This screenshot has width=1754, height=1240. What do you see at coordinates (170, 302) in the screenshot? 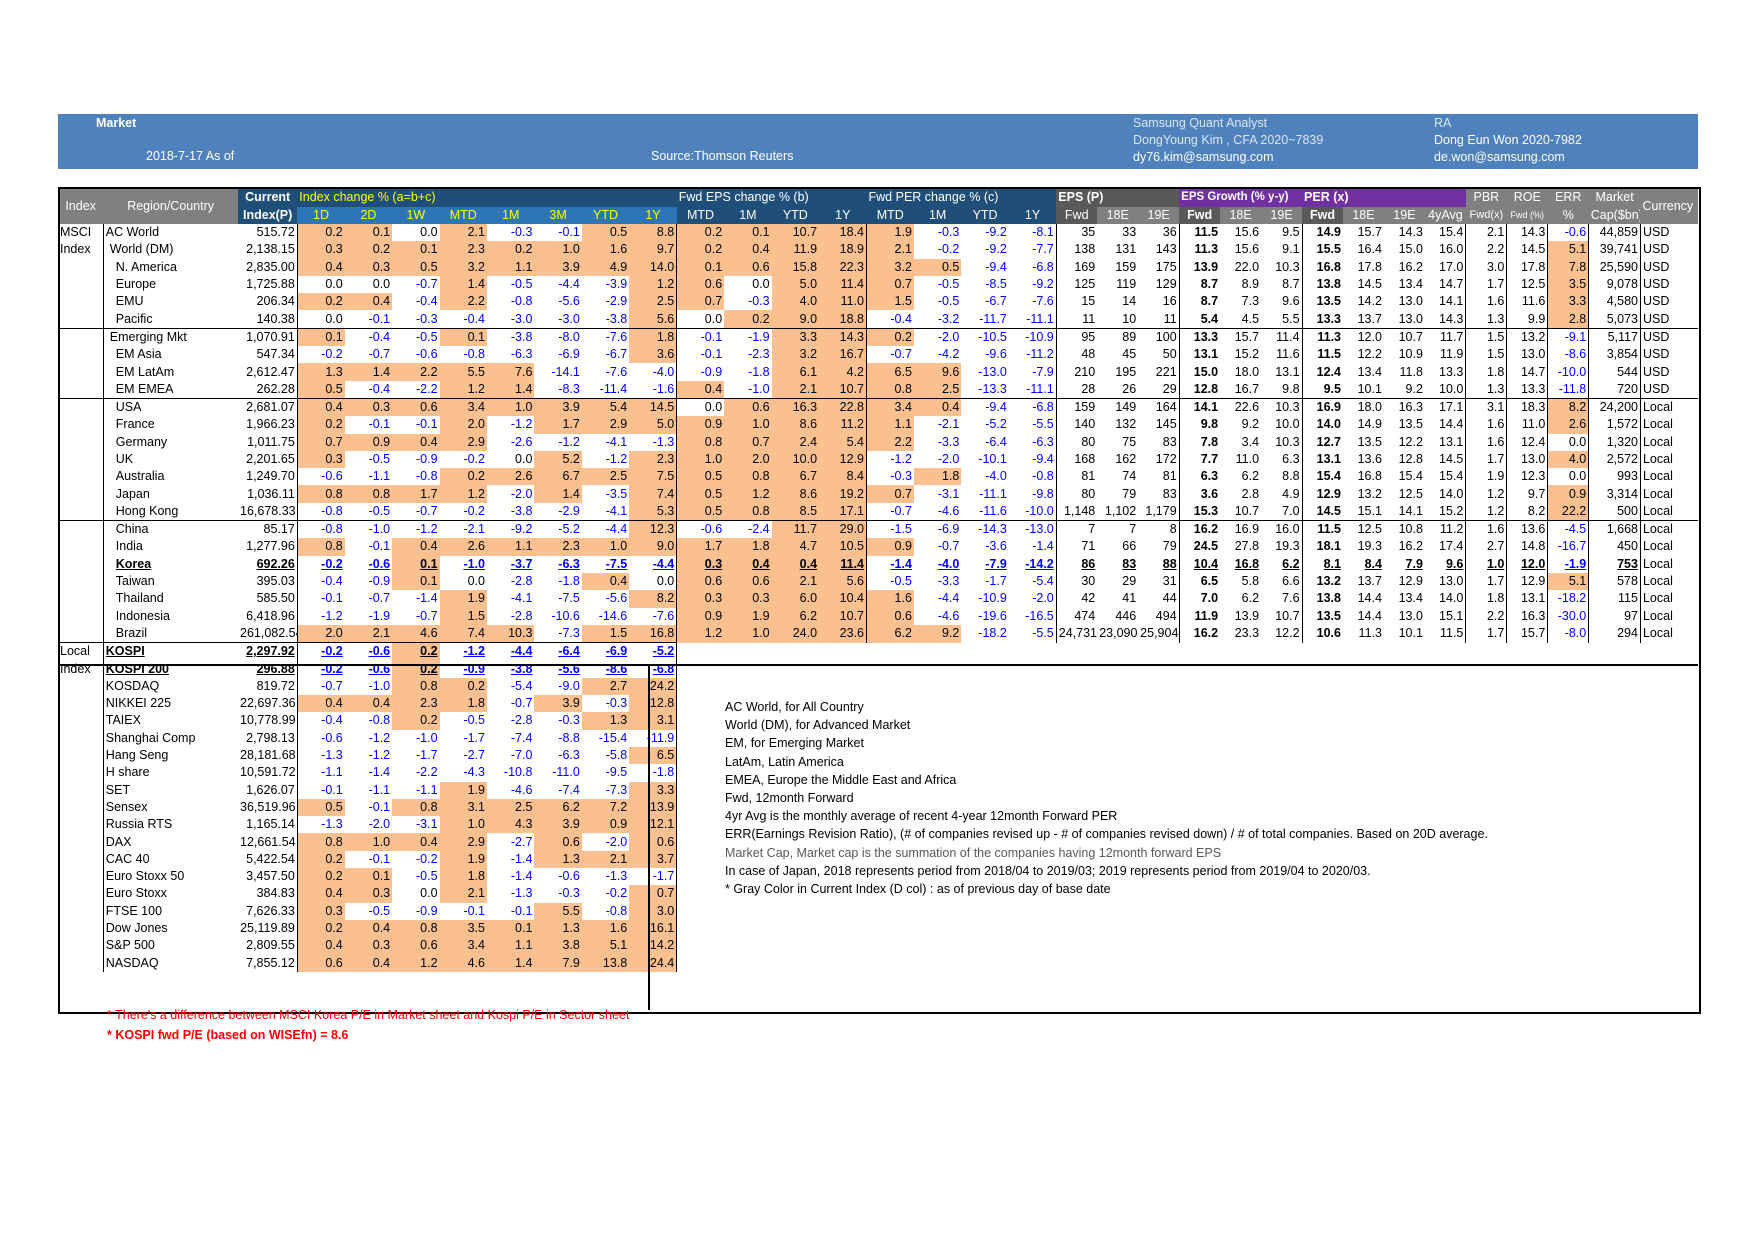
I see `region-name: EMU` at bounding box center [170, 302].